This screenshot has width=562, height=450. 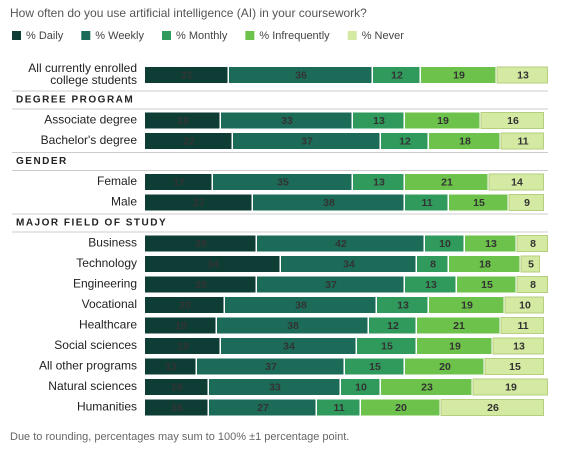 What do you see at coordinates (90, 120) in the screenshot?
I see `category-label: Associate degree` at bounding box center [90, 120].